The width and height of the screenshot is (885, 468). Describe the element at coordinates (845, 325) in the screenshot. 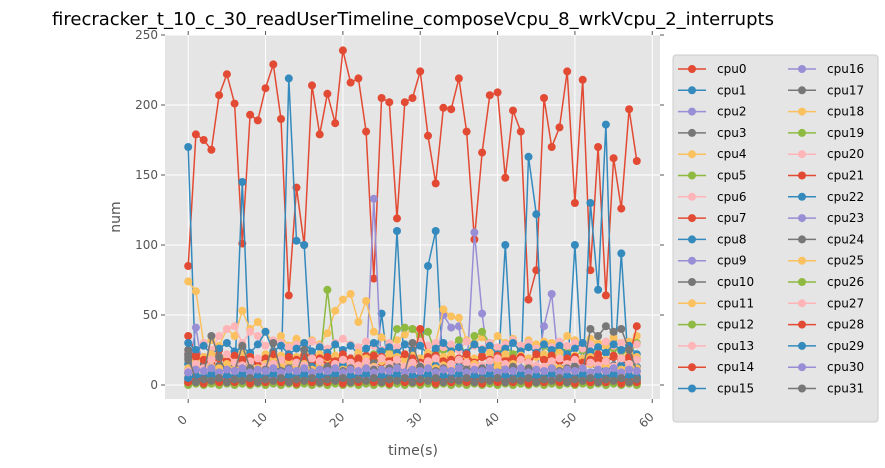

I see `legend-label: cpu28` at that location.